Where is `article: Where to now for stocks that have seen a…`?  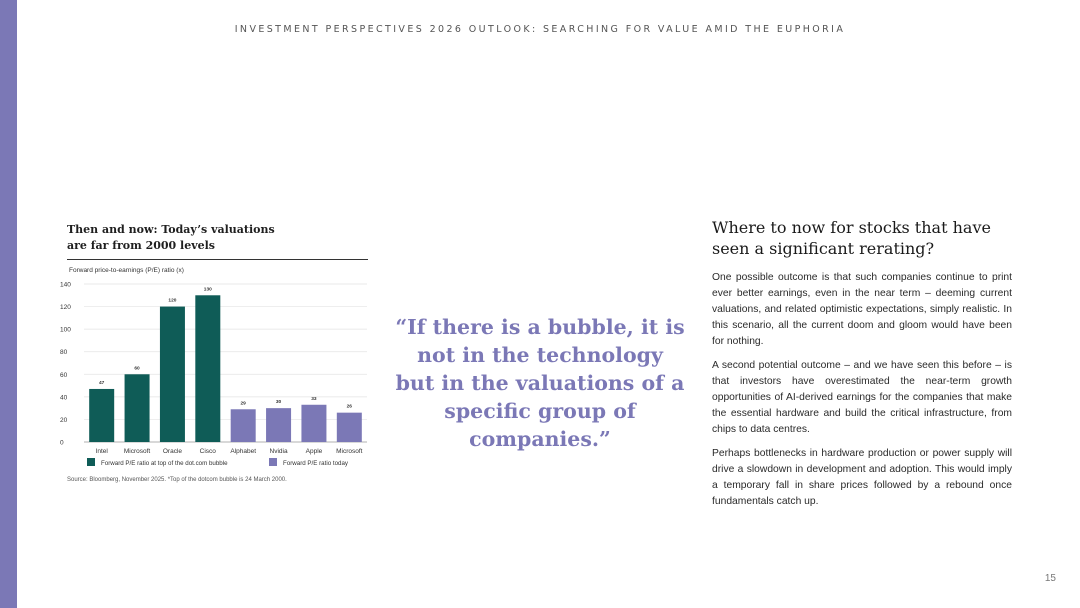
article: Where to now for stocks that have seen a… is located at coordinates (862, 367).